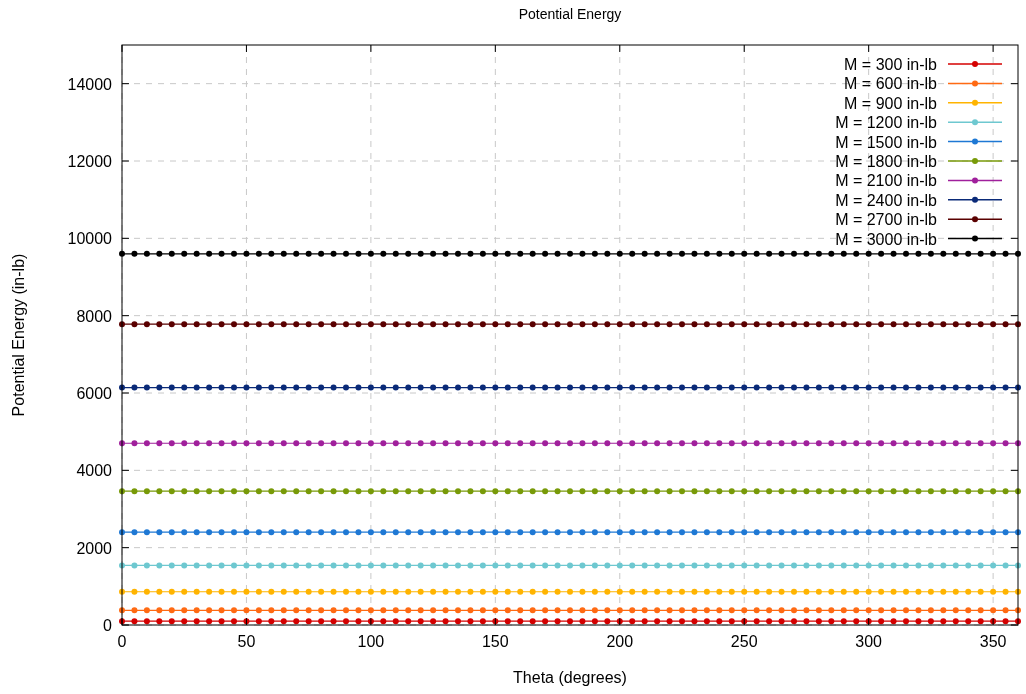 Image resolution: width=1026 pixels, height=694 pixels. What do you see at coordinates (90, 239) in the screenshot?
I see `y-tick-label: 10000` at bounding box center [90, 239].